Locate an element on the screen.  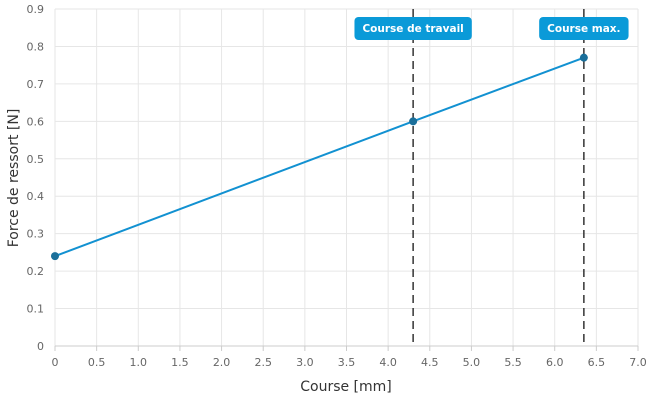
y-axis-title: Force de ressort [N] is located at coordinates (14, 178).